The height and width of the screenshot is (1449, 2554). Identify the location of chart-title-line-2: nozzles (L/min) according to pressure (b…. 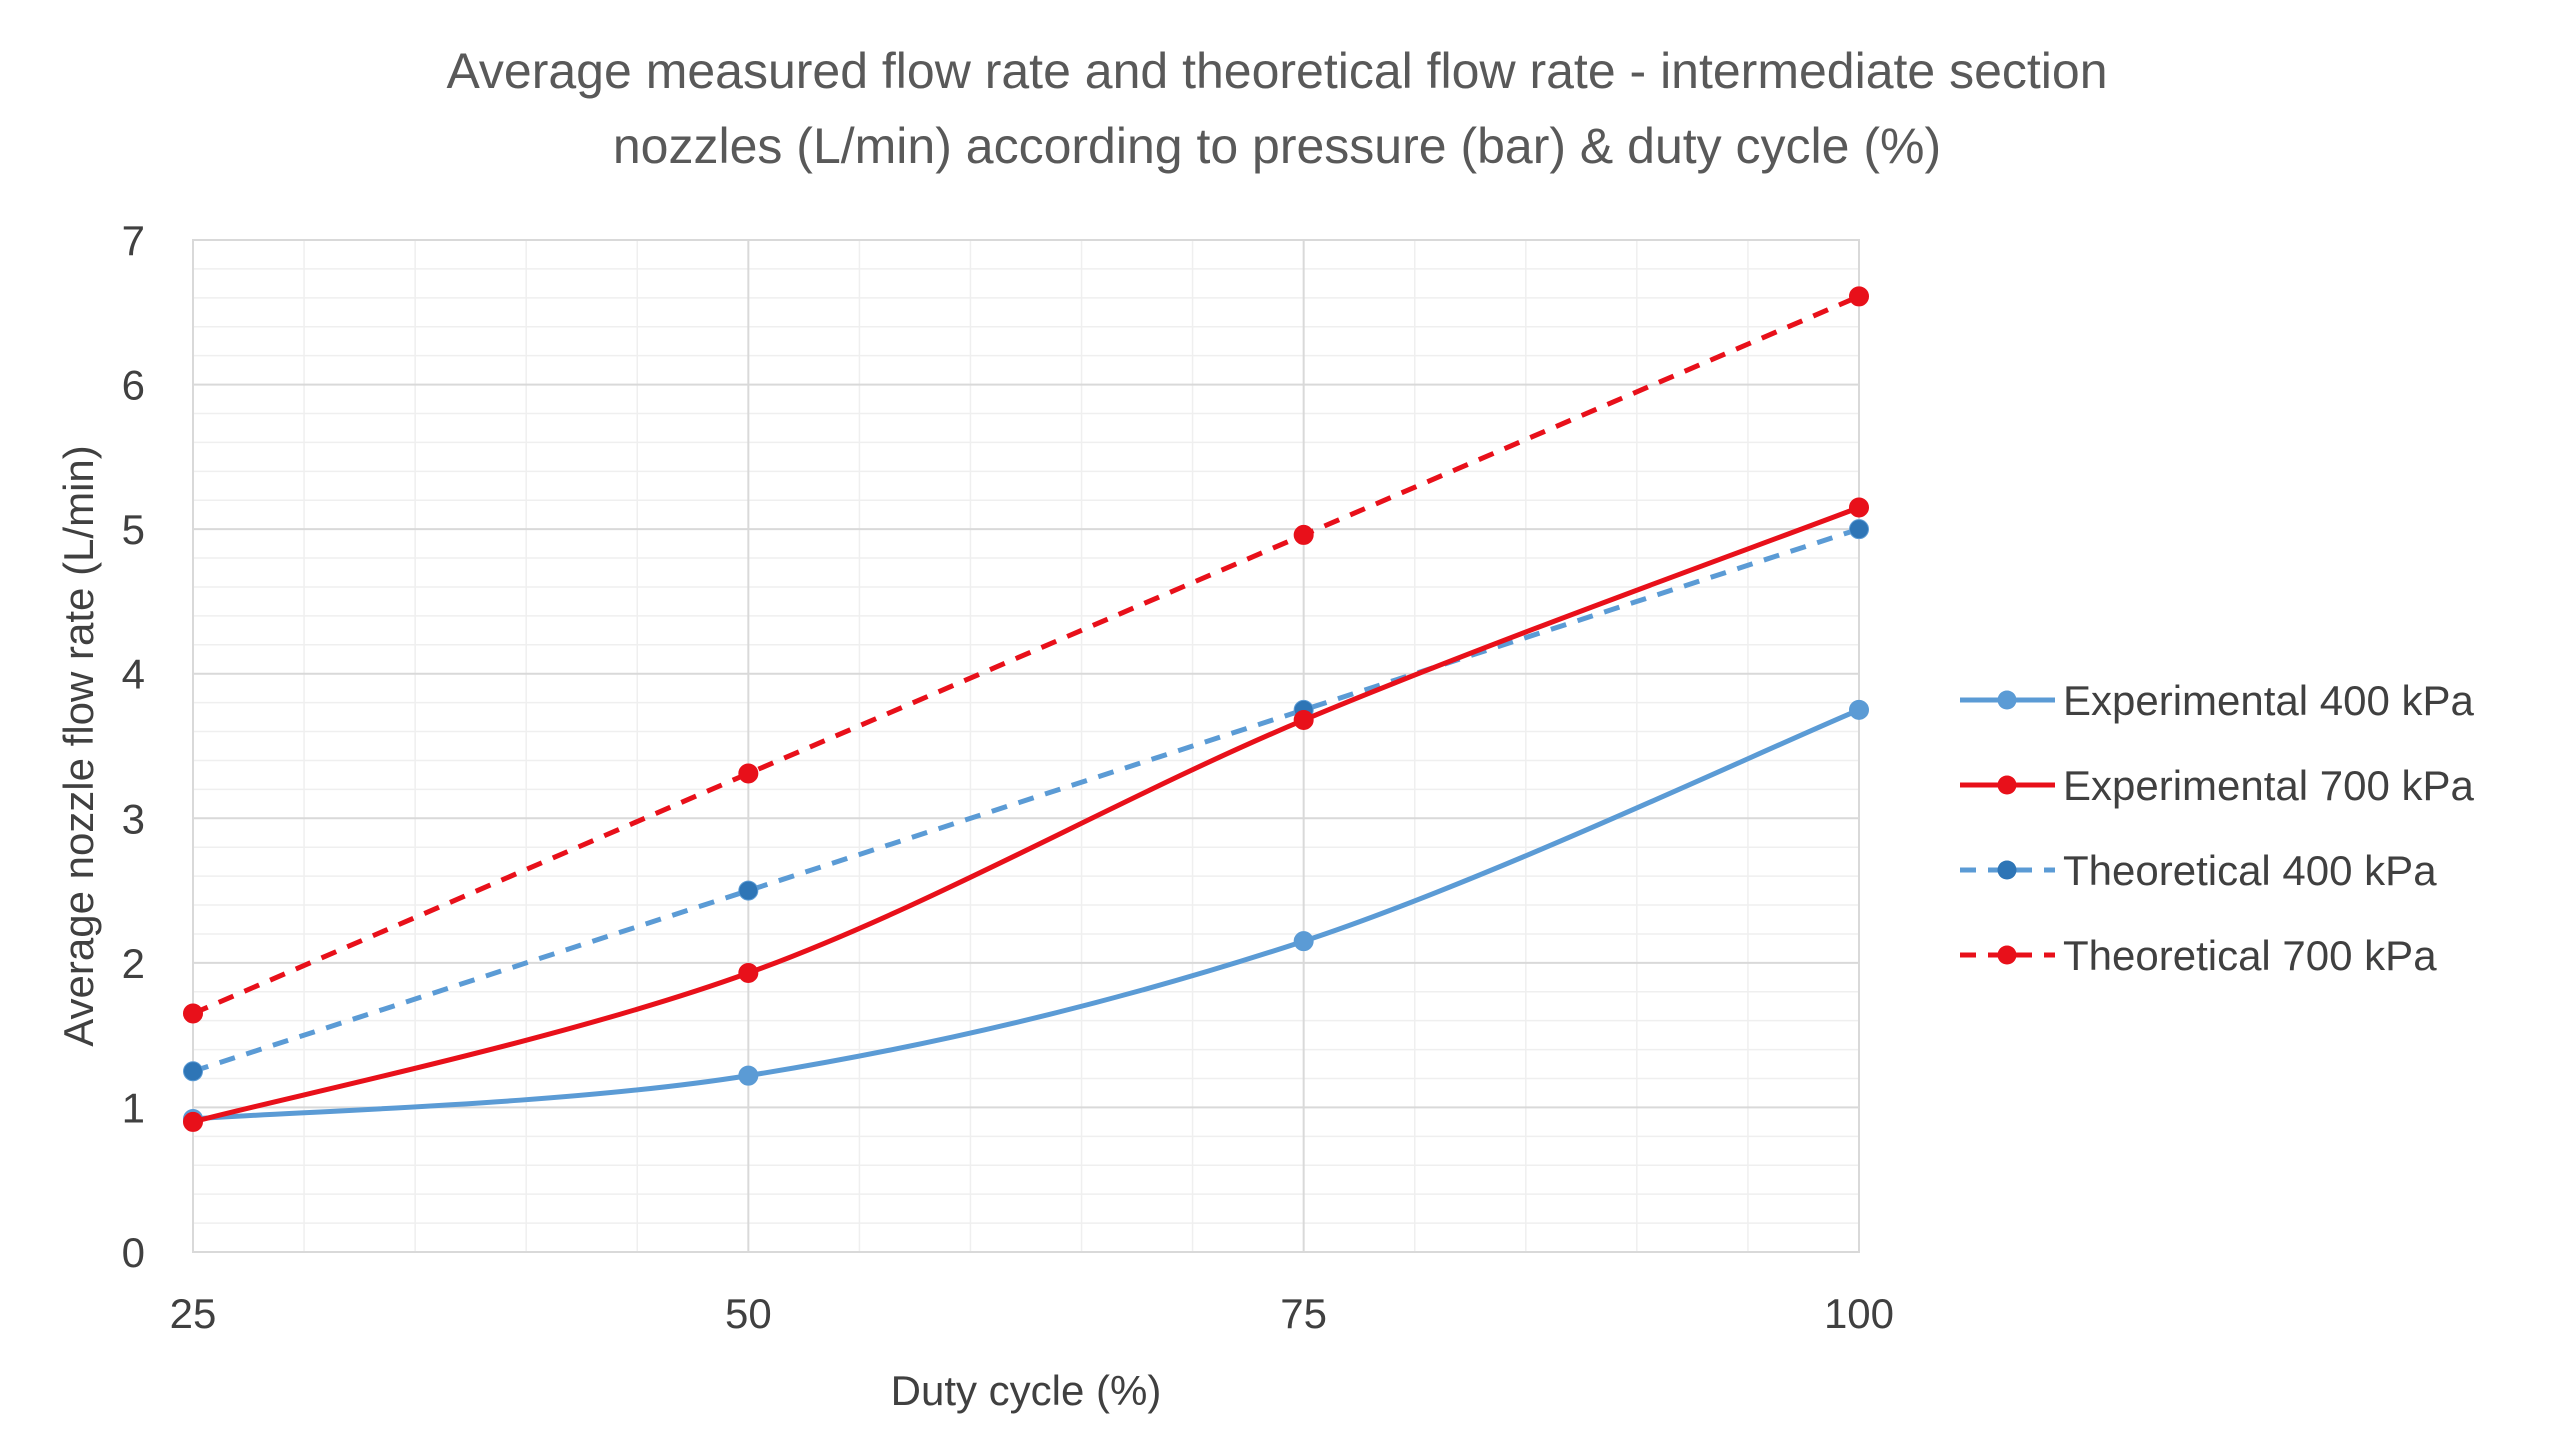
(1277, 146).